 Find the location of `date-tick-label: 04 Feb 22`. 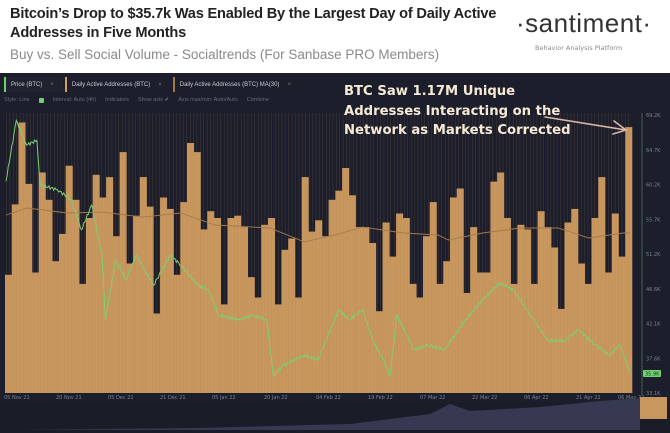

date-tick-label: 04 Feb 22 is located at coordinates (328, 398).